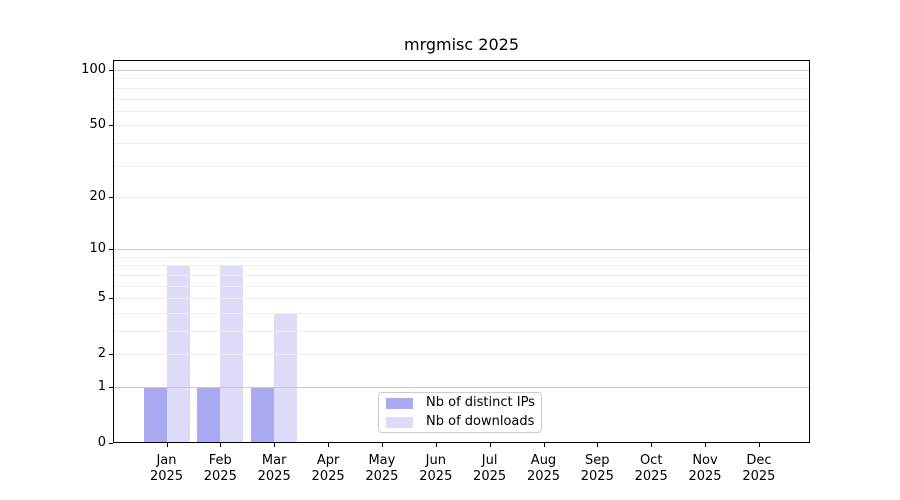 The width and height of the screenshot is (900, 500). I want to click on legend-swatch-distinct-ips, so click(399, 403).